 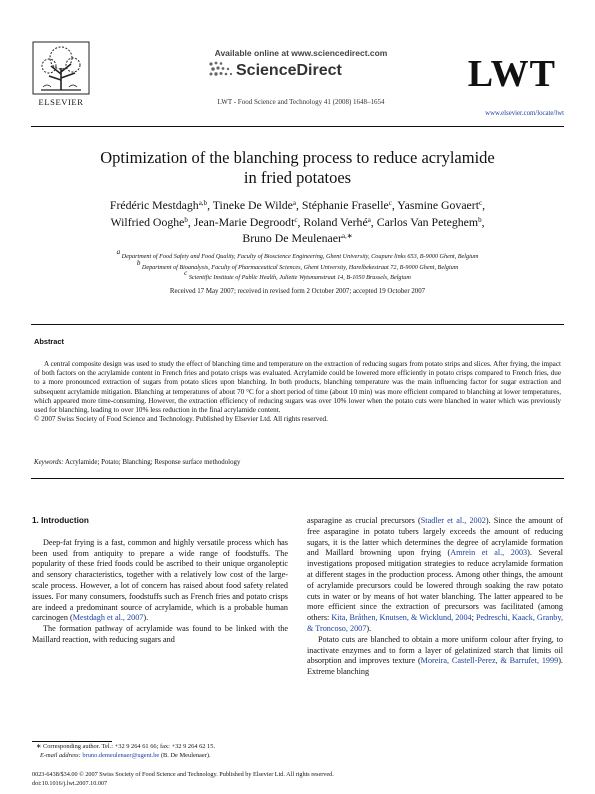 What do you see at coordinates (185, 755) in the screenshot?
I see `email-suffix: (B. De Meulenaer).` at bounding box center [185, 755].